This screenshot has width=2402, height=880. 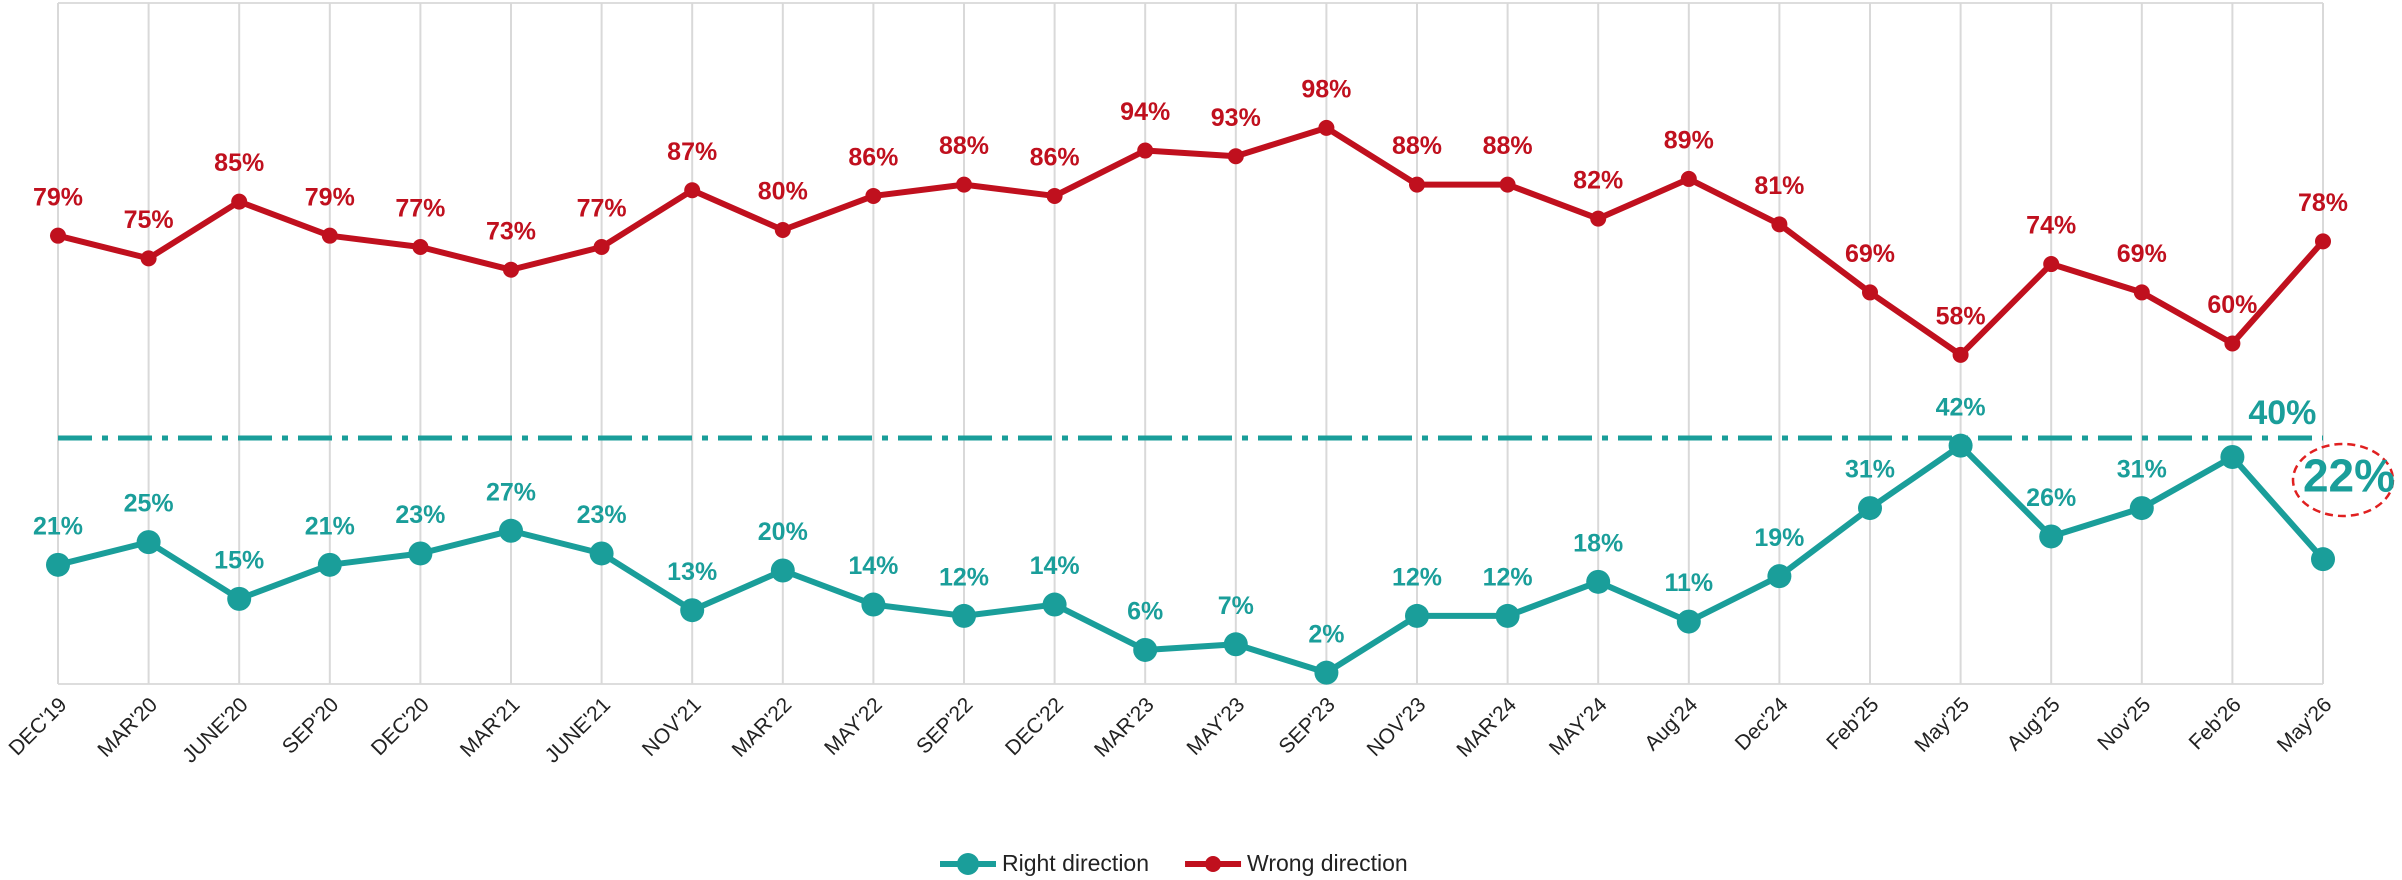 I want to click on data-label: 22%, so click(x=2349, y=475).